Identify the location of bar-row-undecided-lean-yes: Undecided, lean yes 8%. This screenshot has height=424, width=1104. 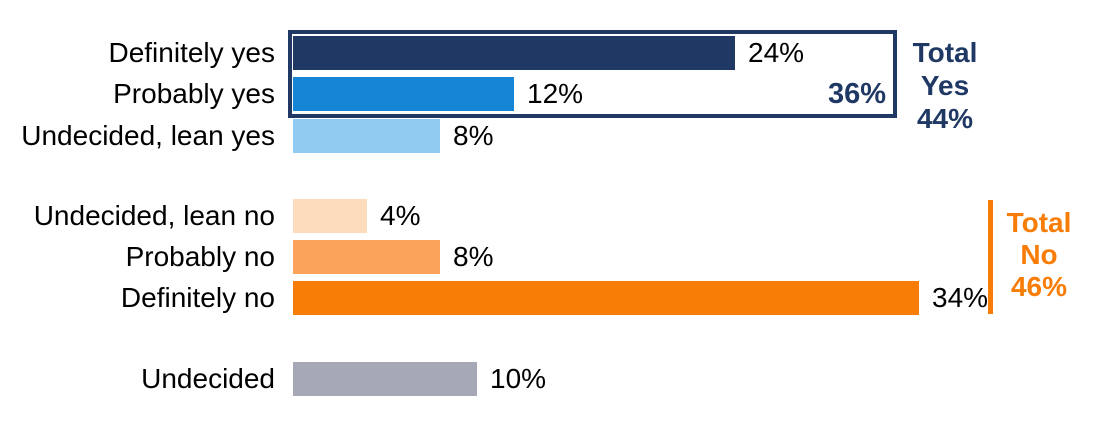
(552, 136).